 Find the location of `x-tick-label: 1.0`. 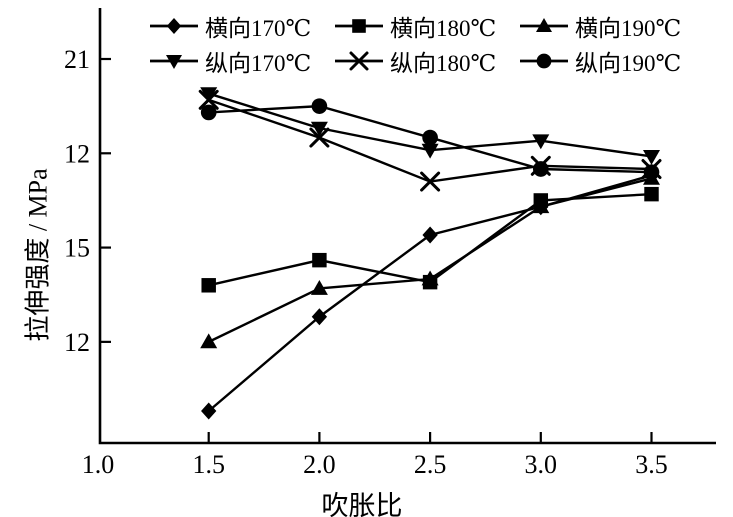

x-tick-label: 1.0 is located at coordinates (98, 464).